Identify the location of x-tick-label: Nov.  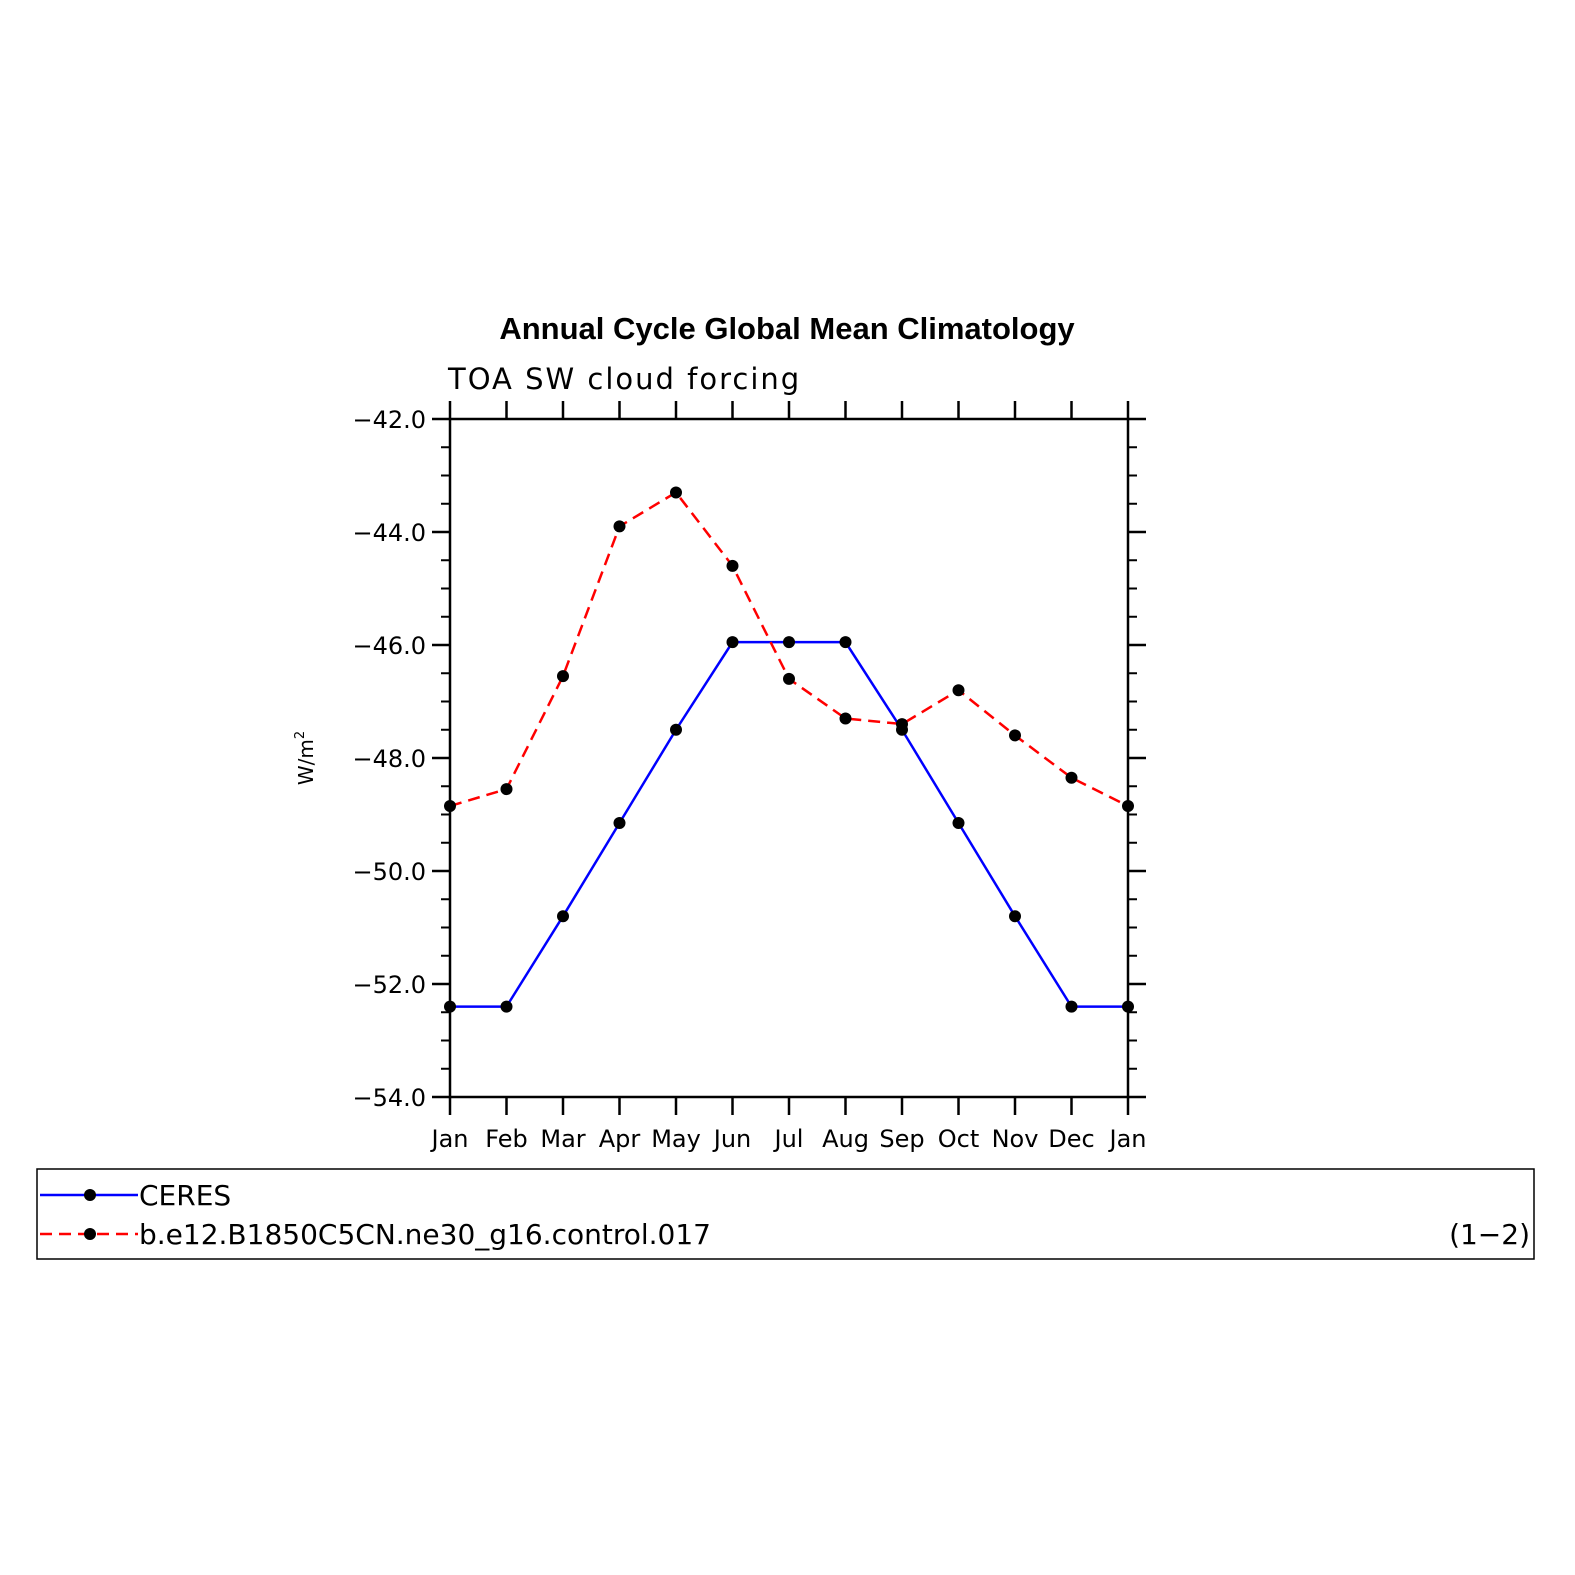
(1015, 1139).